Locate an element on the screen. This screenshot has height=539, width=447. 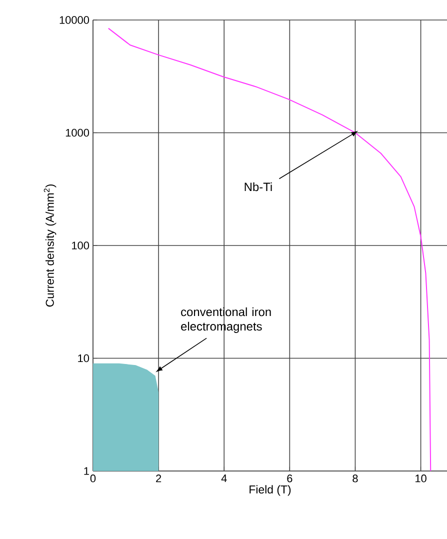
x-tick-label: 8 is located at coordinates (355, 478).